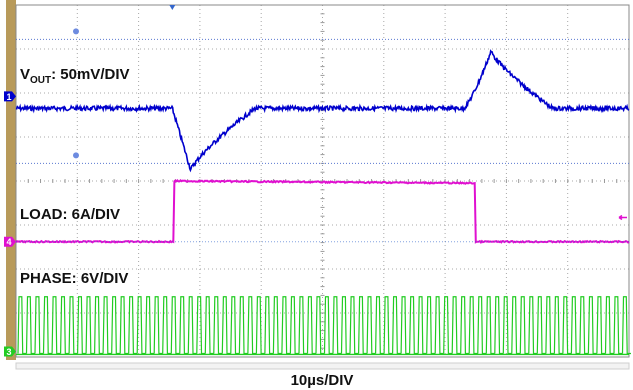  Describe the element at coordinates (172, 7) in the screenshot. I see `trigger-position-marker` at that location.